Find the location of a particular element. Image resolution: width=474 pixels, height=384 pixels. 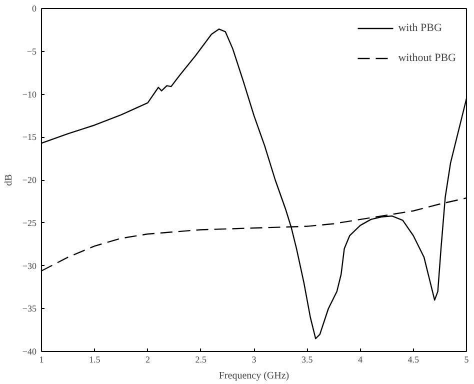

x-tick-label: 1.5 is located at coordinates (95, 359).